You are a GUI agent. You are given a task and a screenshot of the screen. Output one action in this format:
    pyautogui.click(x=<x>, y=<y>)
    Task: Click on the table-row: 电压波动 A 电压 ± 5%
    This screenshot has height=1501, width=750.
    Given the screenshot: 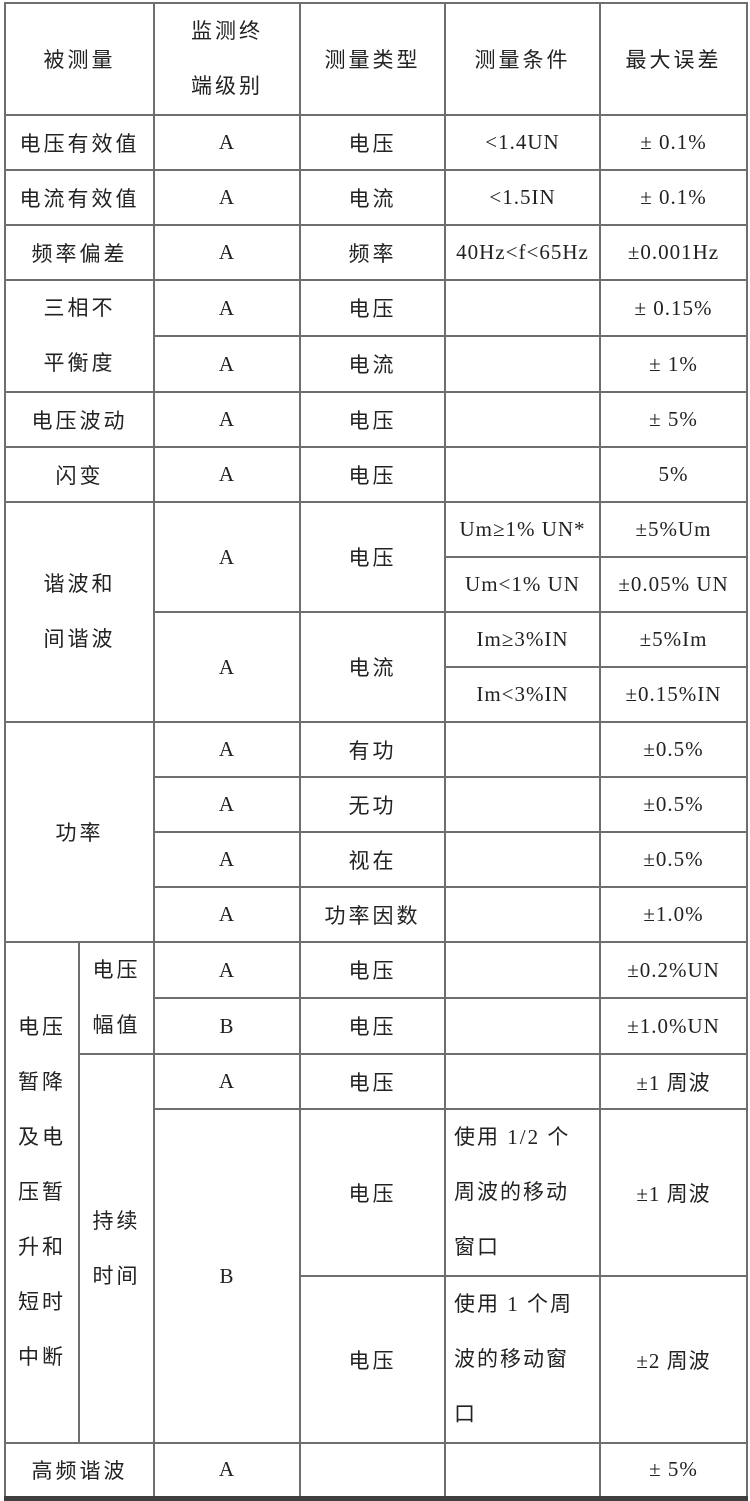 What is the action you would take?
    pyautogui.click(x=376, y=419)
    